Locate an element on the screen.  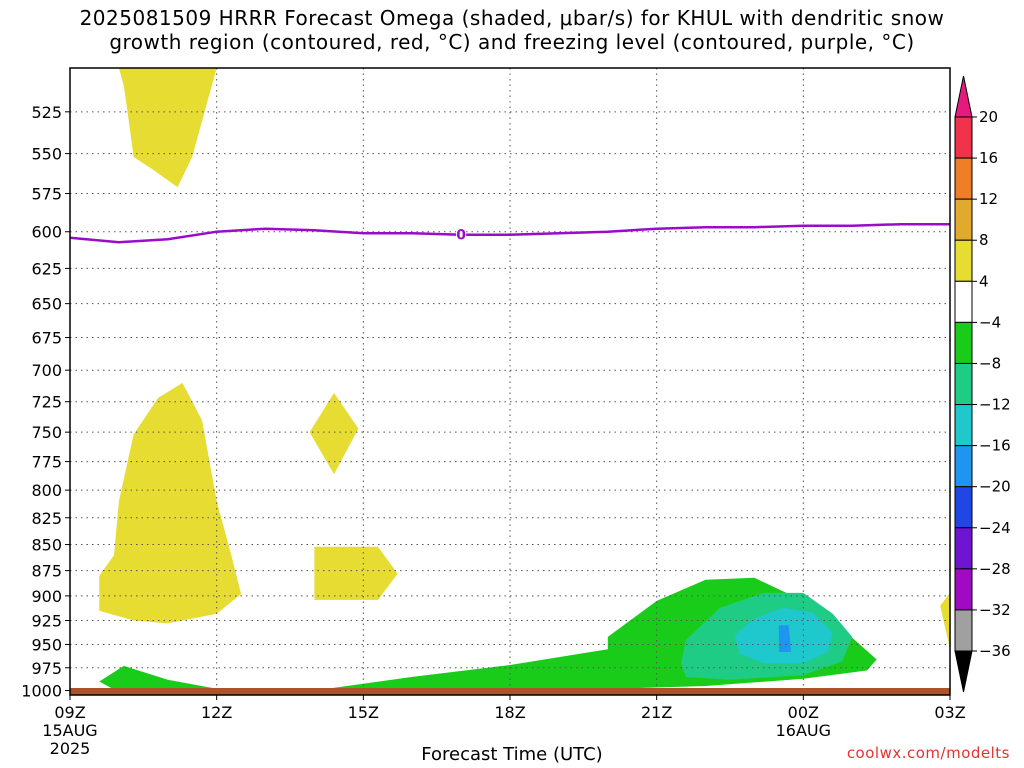
x-tick-label: 21Z is located at coordinates (656, 712).